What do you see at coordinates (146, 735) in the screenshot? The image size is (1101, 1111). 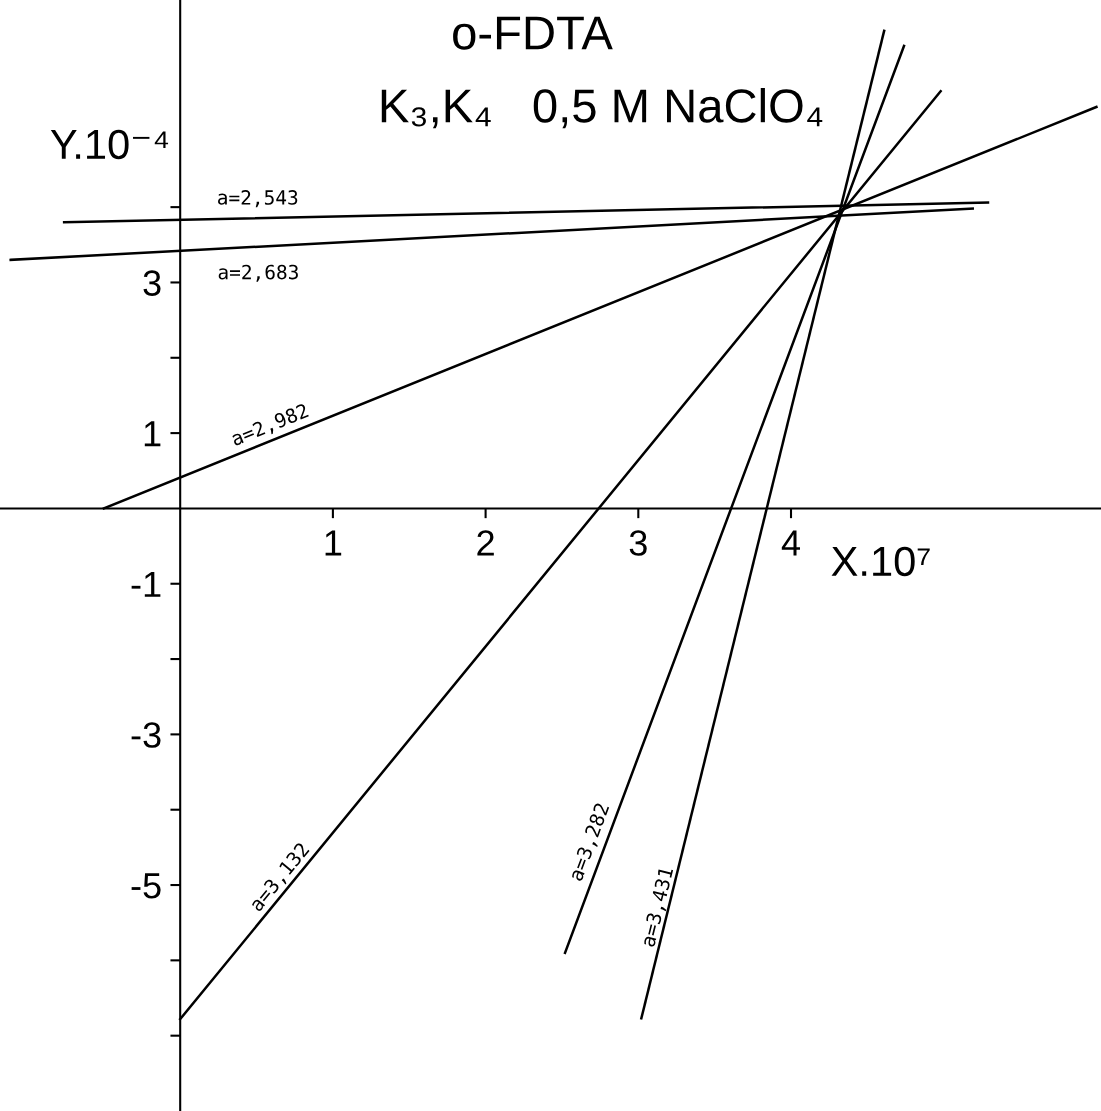 I see `y-tick-label: -3` at bounding box center [146, 735].